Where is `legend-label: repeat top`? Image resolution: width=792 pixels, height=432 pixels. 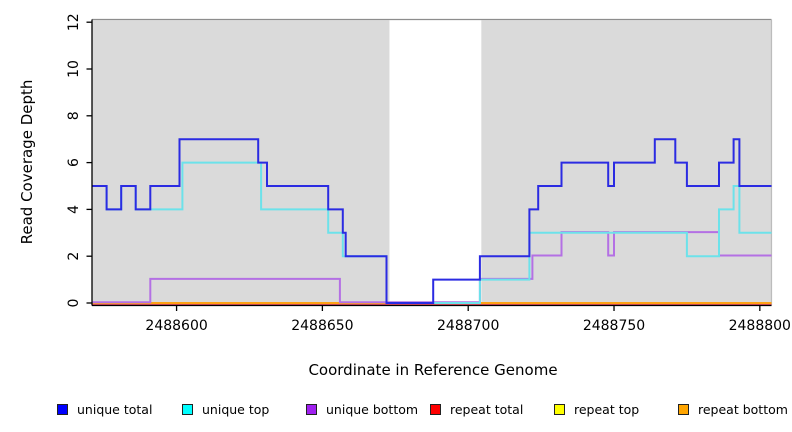
legend-label: repeat top is located at coordinates (607, 409).